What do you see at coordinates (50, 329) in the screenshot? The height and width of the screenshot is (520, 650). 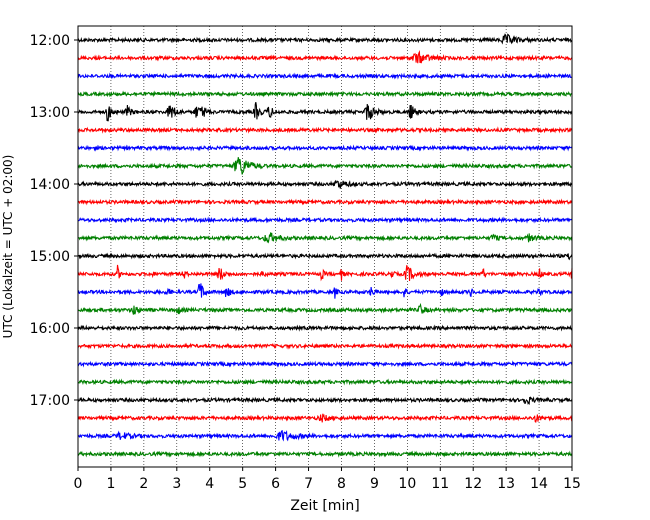 I see `y-tick-label: 16:00` at bounding box center [50, 329].